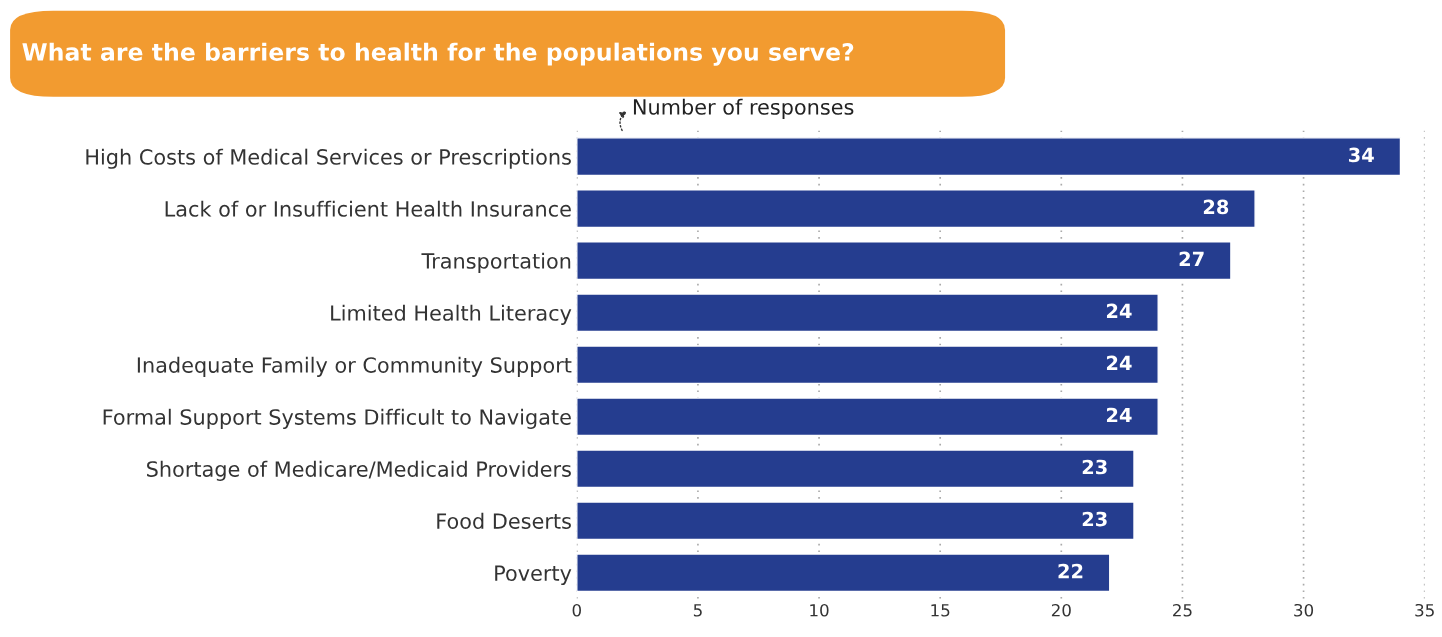 The width and height of the screenshot is (1442, 637). Describe the element at coordinates (697, 610) in the screenshot. I see `x-tick-label: 5` at that location.